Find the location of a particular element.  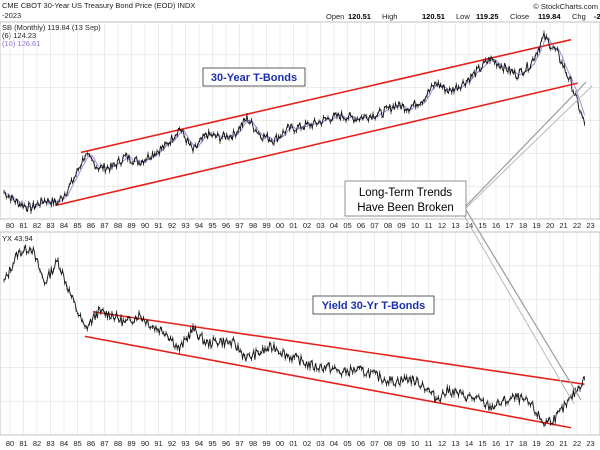

lower-legend: YX 43.94 is located at coordinates (17, 238).